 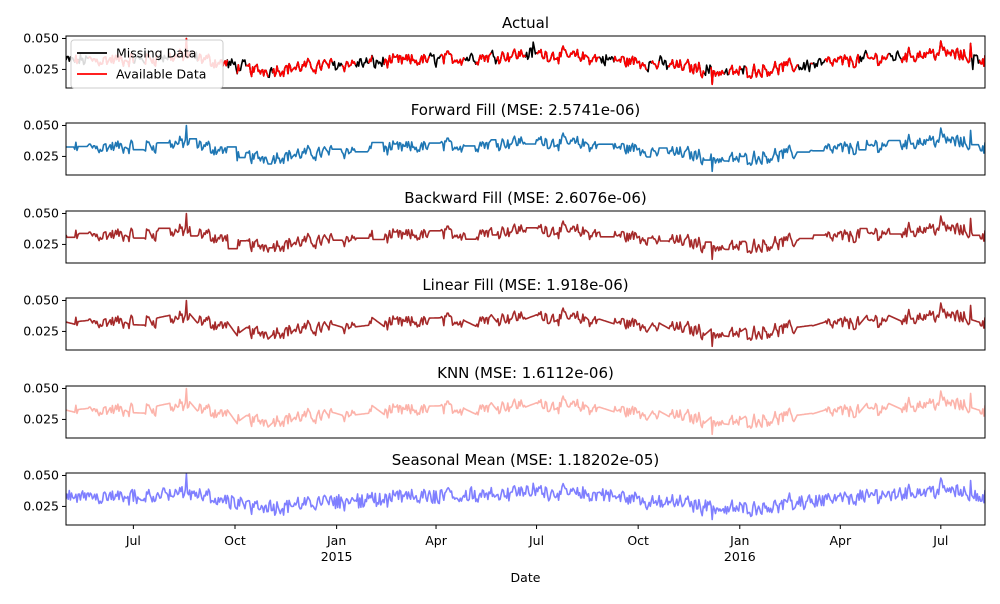 I want to click on legend: Missing Data Available Data, so click(x=147, y=64).